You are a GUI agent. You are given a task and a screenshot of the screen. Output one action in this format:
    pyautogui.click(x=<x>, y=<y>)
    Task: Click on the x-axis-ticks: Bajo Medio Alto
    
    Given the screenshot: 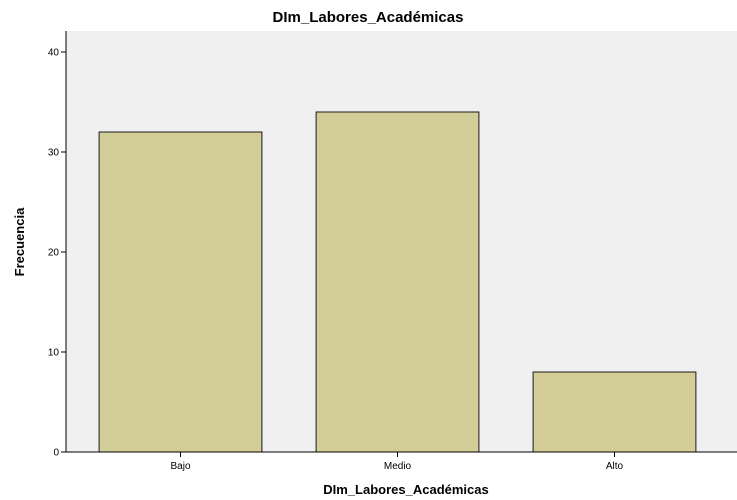 What is the action you would take?
    pyautogui.click(x=397, y=462)
    